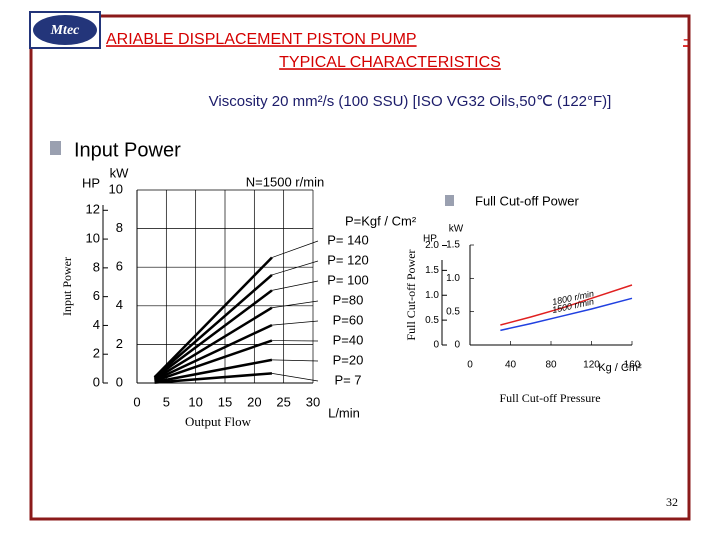  Describe the element at coordinates (225, 401) in the screenshot. I see `x-tick-label: 15` at that location.